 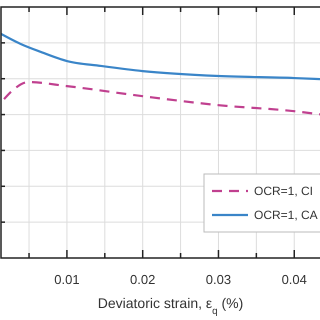 I want to click on x-tick-label: 0.04, so click(x=294, y=279).